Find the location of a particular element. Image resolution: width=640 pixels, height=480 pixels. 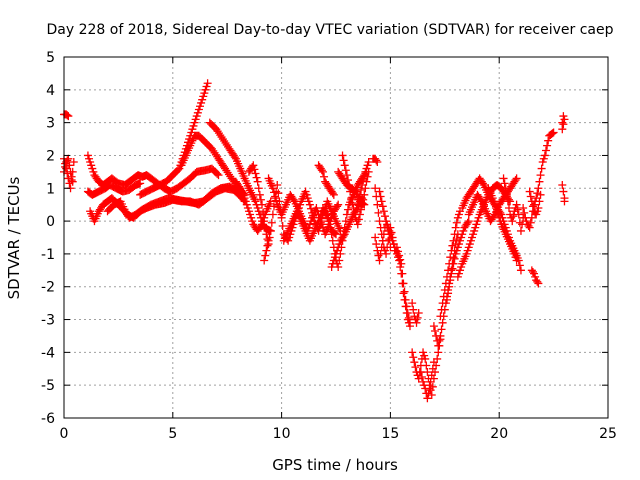

y-axis-label: SDTVAR / TECUs is located at coordinates (14, 237).